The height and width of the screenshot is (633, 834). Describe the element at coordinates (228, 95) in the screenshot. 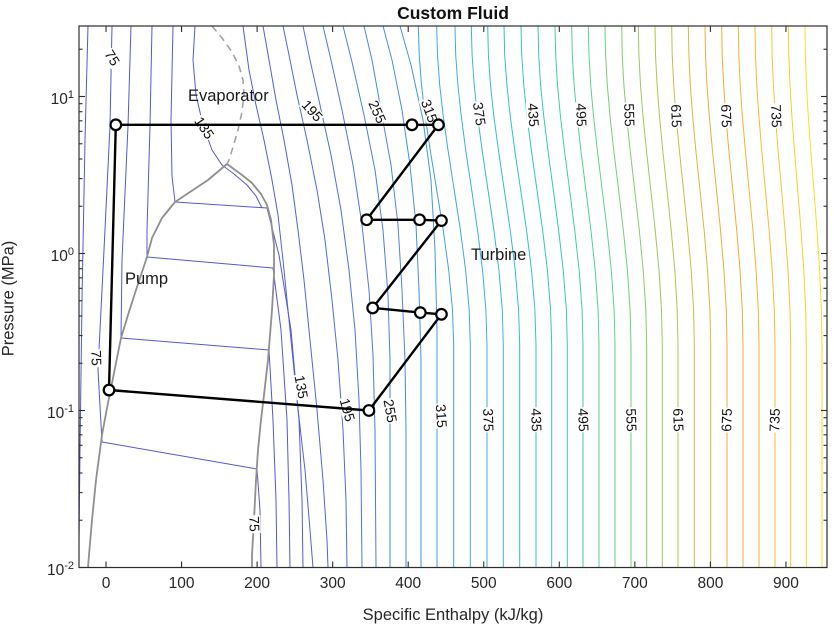

I see `critical-extension-dashed` at that location.